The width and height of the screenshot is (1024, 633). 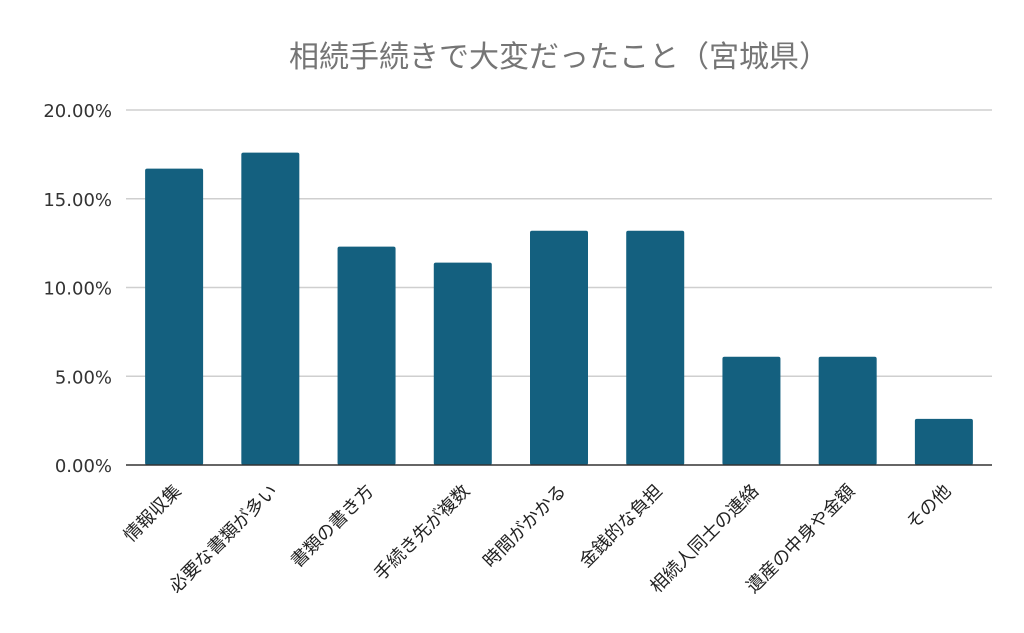 What do you see at coordinates (153, 514) in the screenshot?
I see `x-category-label: 情報収集` at bounding box center [153, 514].